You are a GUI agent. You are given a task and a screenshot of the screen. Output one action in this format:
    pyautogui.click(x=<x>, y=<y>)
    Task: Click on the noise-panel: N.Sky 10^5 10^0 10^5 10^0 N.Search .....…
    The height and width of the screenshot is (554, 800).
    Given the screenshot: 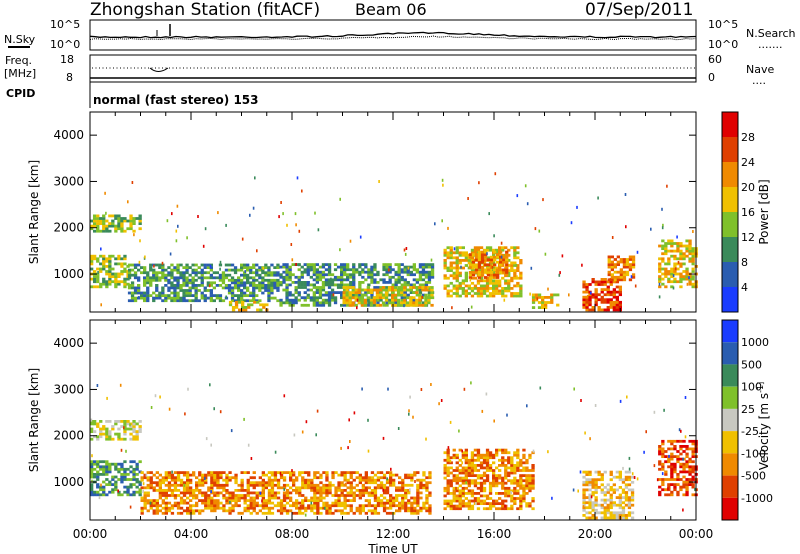 What is the action you would take?
    pyautogui.click(x=400, y=34)
    